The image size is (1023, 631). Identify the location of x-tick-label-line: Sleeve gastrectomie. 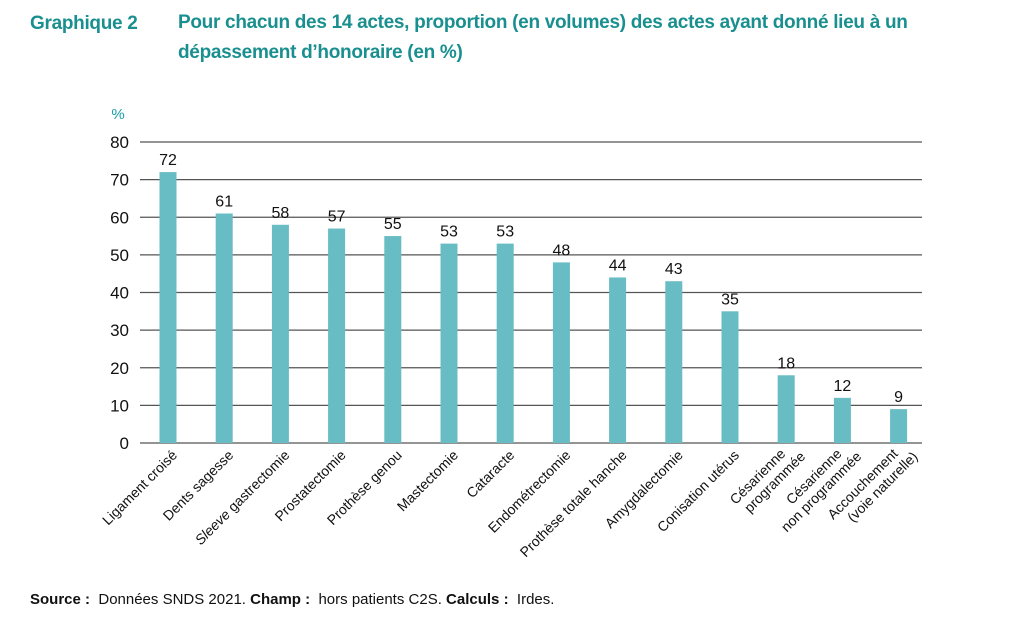
(242, 497).